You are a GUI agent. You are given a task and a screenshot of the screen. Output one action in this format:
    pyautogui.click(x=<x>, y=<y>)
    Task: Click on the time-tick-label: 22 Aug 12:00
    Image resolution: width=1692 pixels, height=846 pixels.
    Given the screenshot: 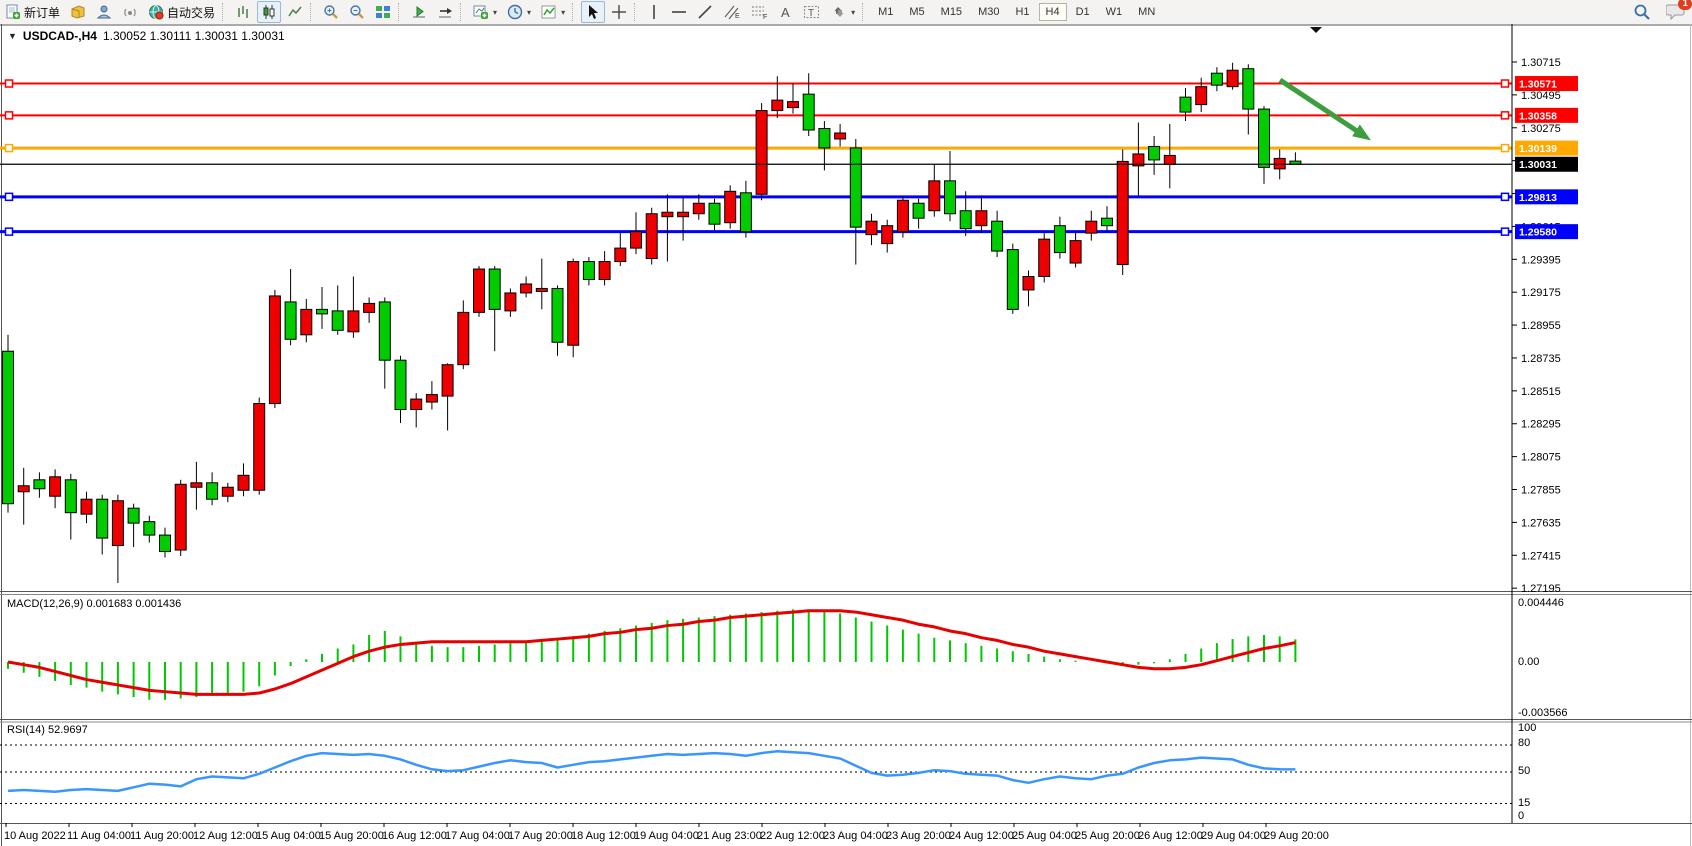 What is the action you would take?
    pyautogui.click(x=792, y=836)
    